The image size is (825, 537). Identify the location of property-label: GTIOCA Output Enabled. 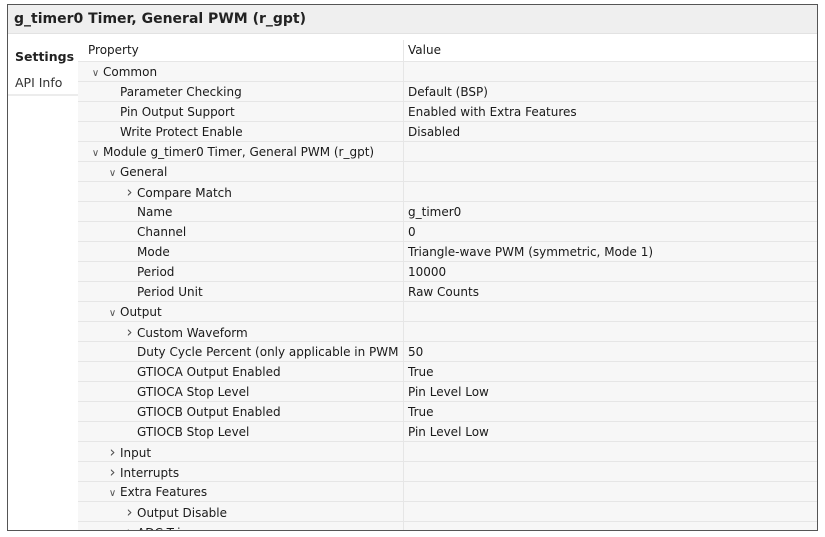
(209, 372).